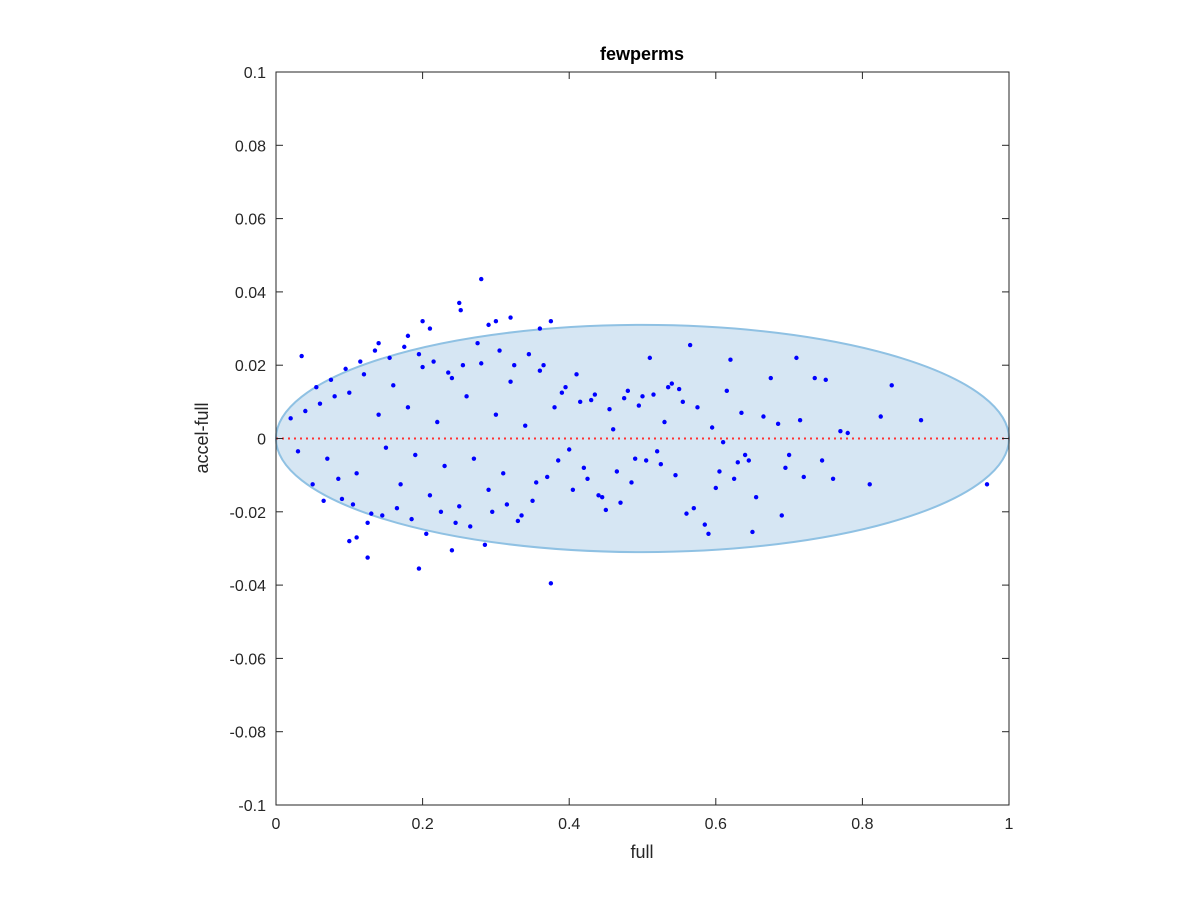 The width and height of the screenshot is (1200, 900). What do you see at coordinates (422, 824) in the screenshot?
I see `x-tick-label: 0.2` at bounding box center [422, 824].